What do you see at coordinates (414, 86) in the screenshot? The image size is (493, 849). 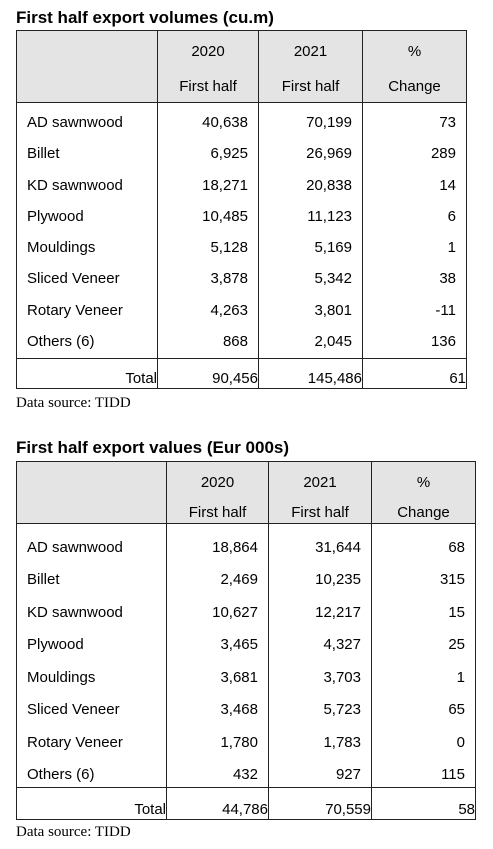 I see `header-sub: Change` at bounding box center [414, 86].